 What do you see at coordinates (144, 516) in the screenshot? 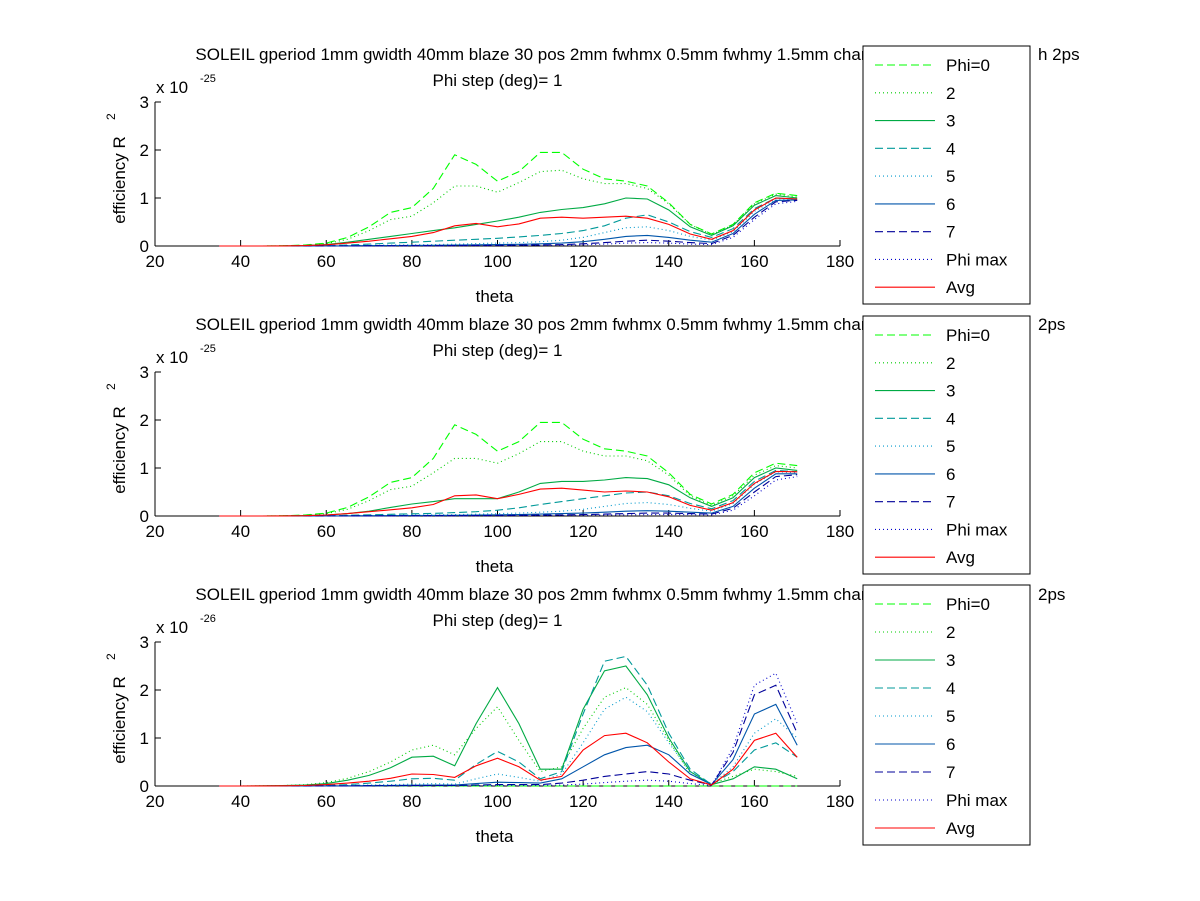
I see `y-tick-label: 0` at bounding box center [144, 516].